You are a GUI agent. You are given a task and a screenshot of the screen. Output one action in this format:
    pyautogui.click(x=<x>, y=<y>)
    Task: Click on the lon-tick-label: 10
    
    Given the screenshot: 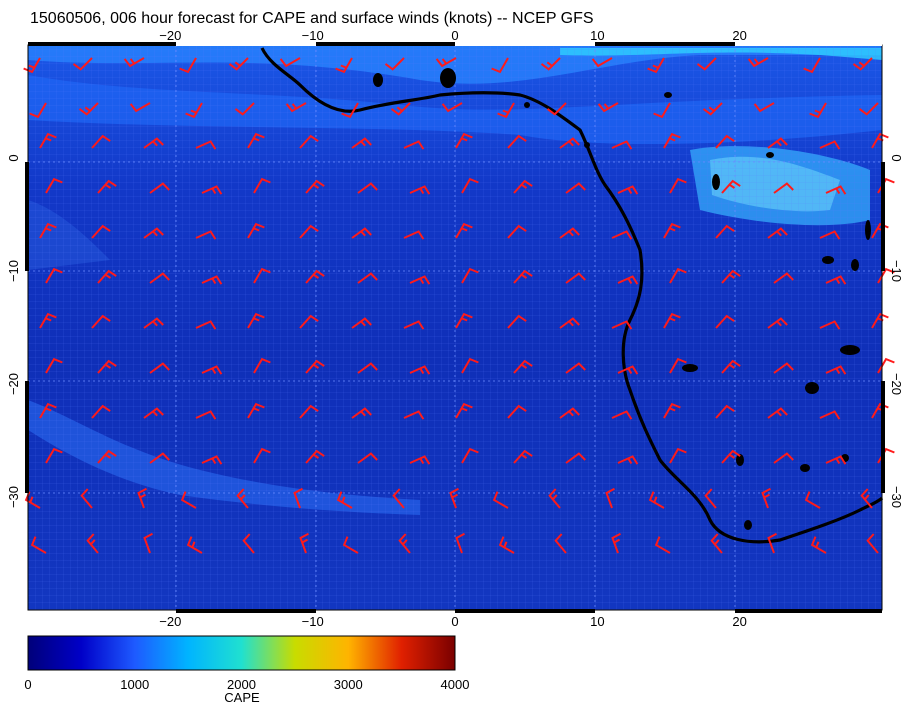 What is the action you would take?
    pyautogui.click(x=597, y=621)
    